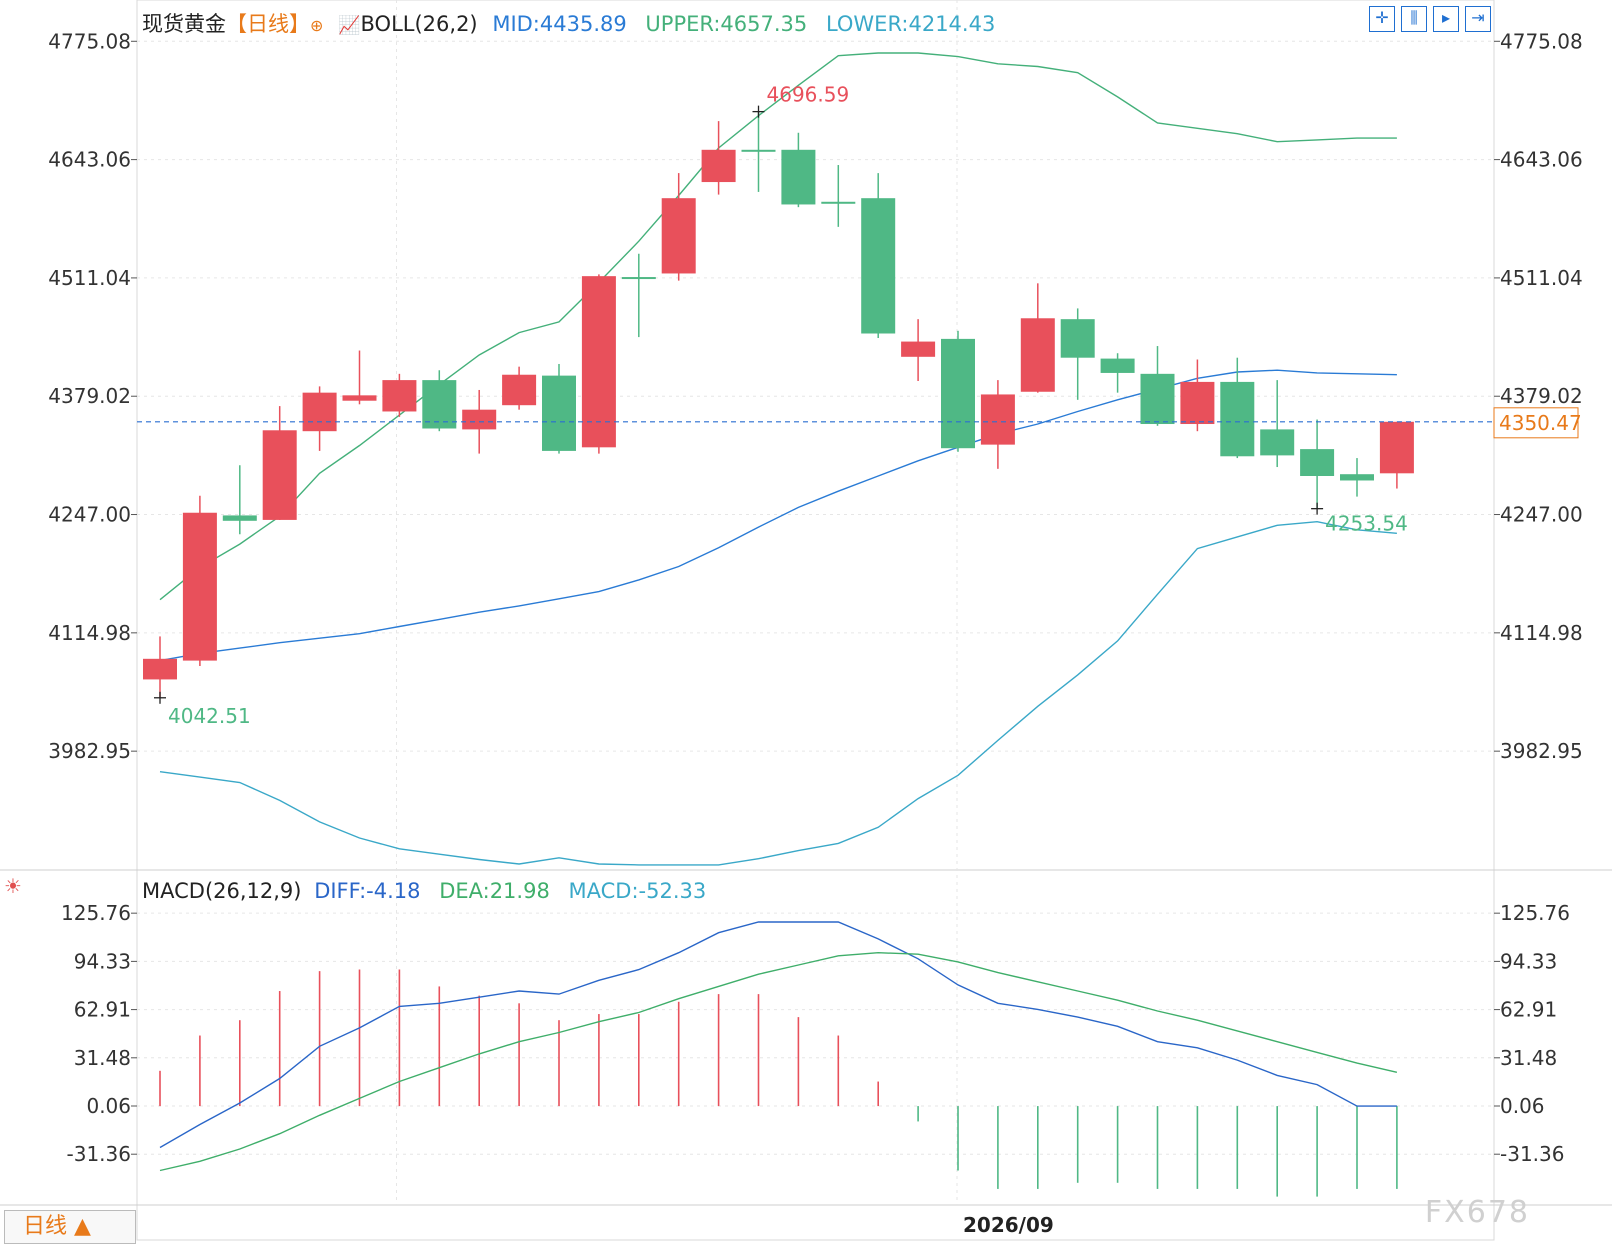 This screenshot has height=1246, width=1612. Describe the element at coordinates (89, 278) in the screenshot. I see `y-tick-label-left: 4511.04` at that location.